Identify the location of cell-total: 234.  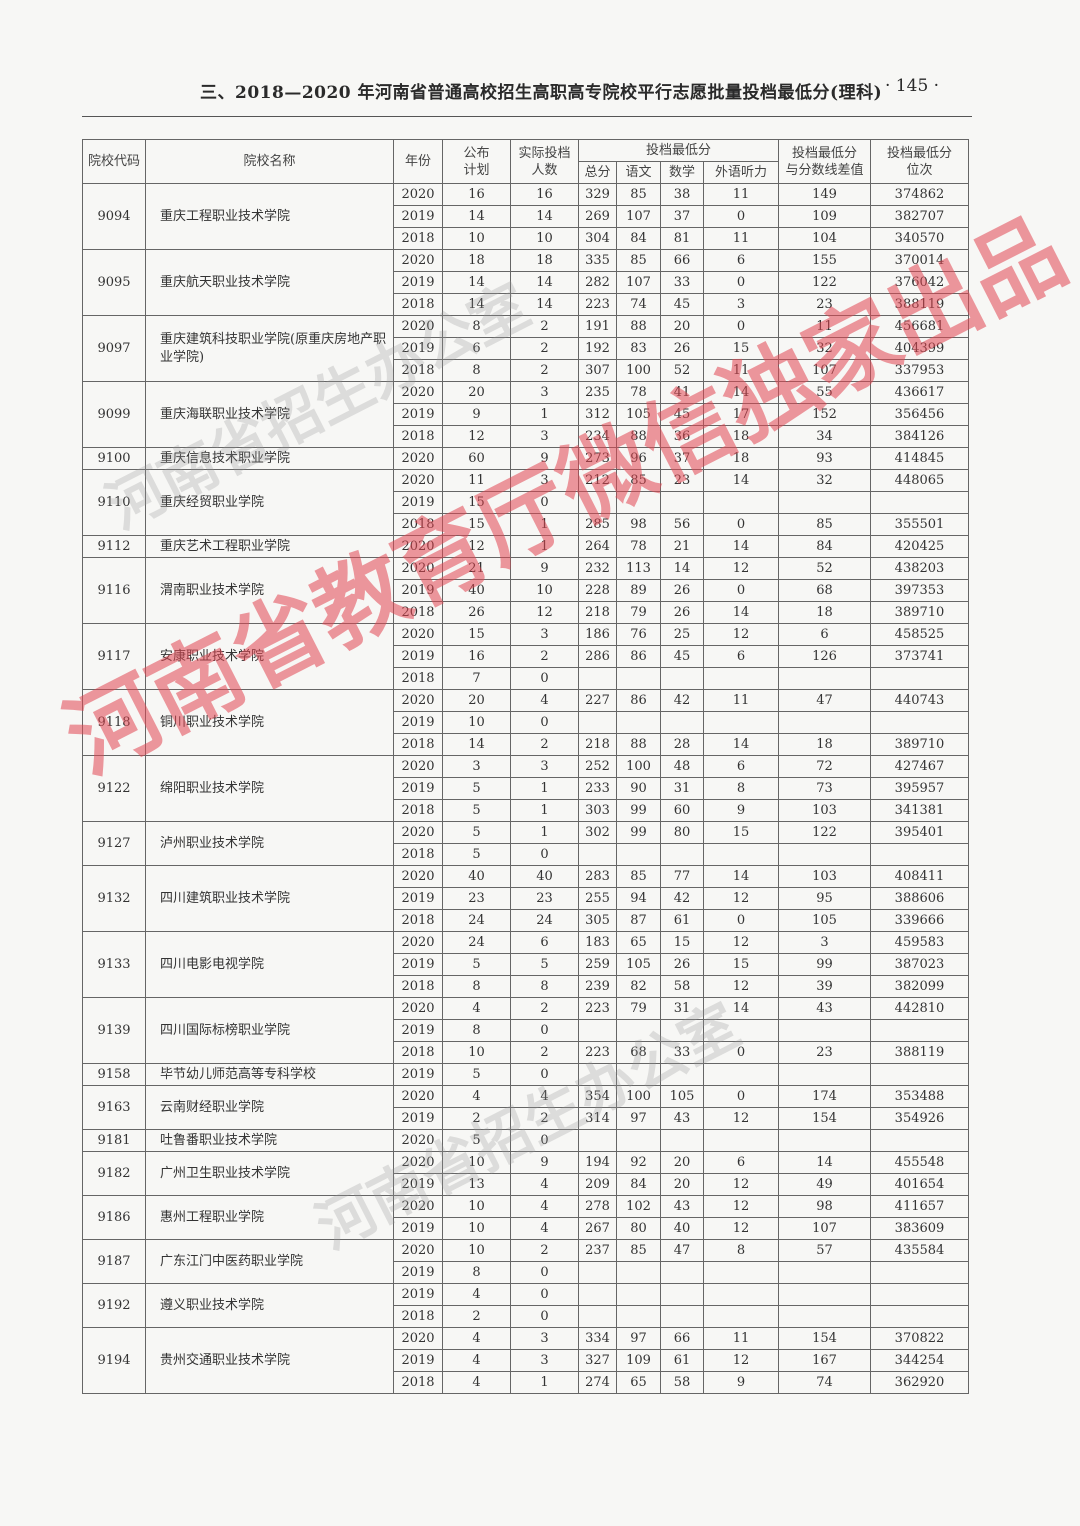
(597, 436).